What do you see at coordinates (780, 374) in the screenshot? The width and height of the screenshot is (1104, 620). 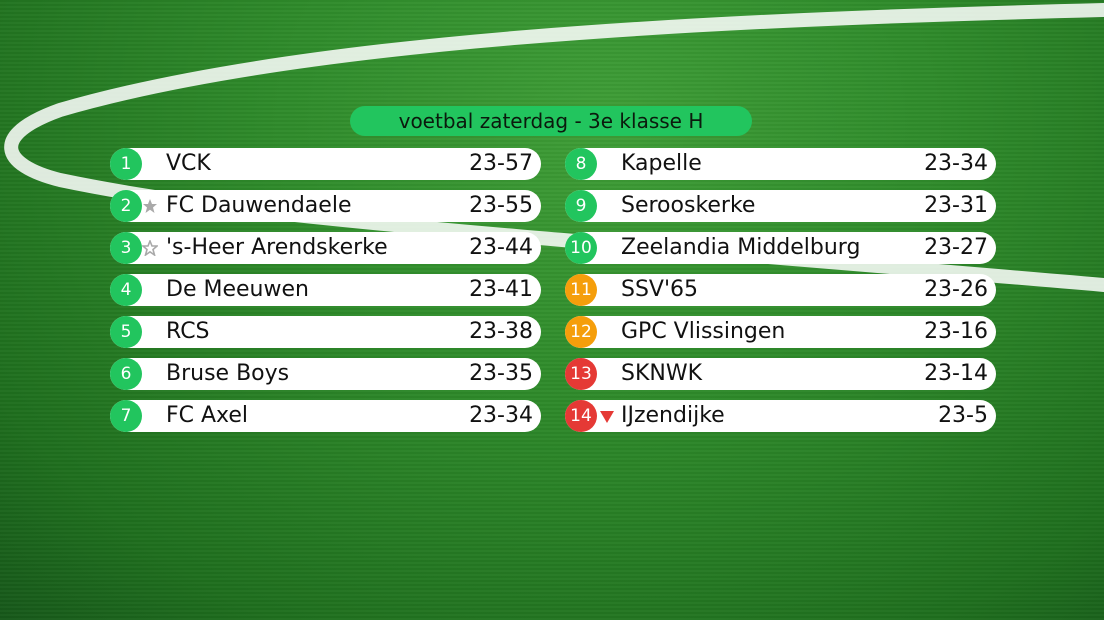 I see `standings-row: 13 SKNWK 23-14` at bounding box center [780, 374].